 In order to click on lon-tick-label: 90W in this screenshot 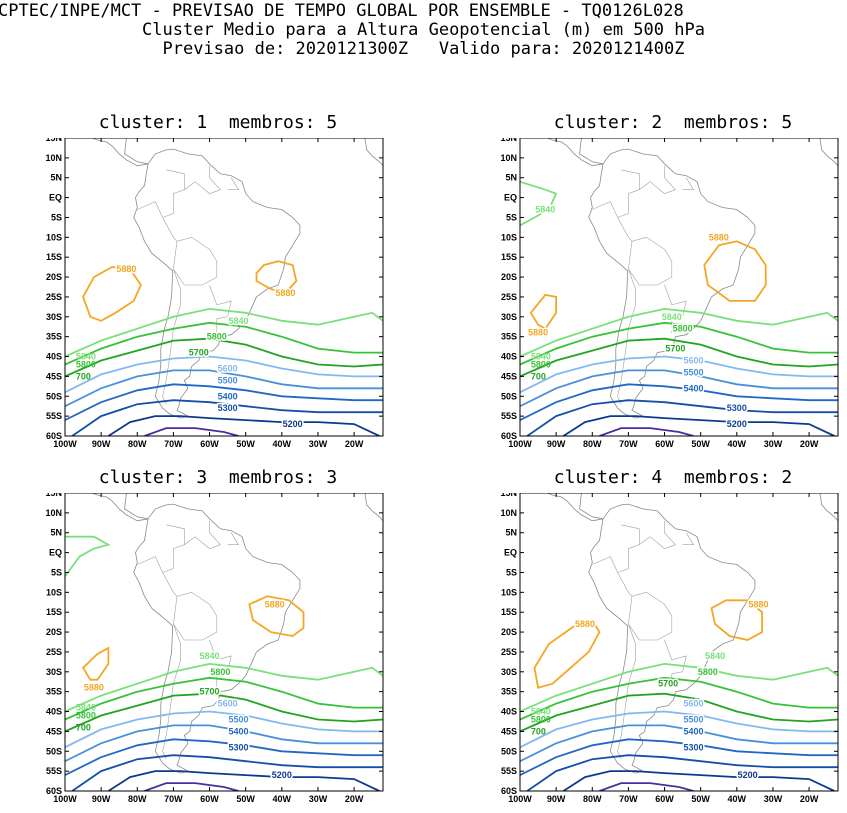, I will do `click(101, 444)`.